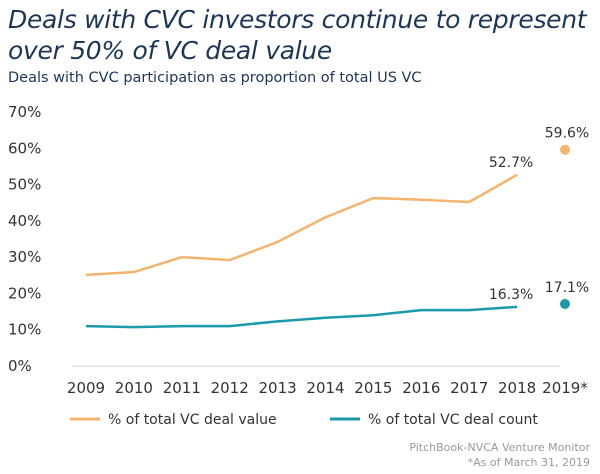 The width and height of the screenshot is (600, 474). Describe the element at coordinates (517, 388) in the screenshot. I see `x-tick-label: 2018` at that location.